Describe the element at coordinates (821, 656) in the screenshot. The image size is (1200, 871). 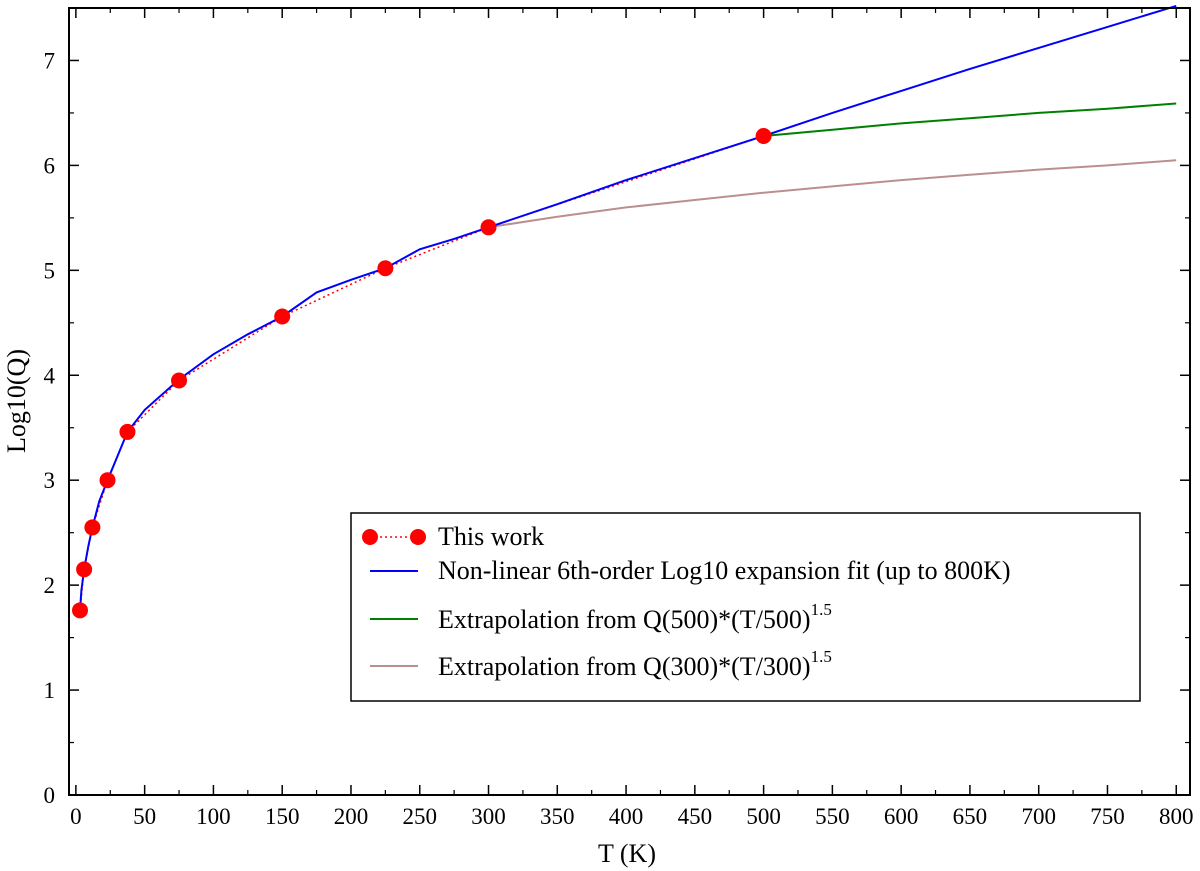
I see `legend-label-extrap-300-exp: 1.5` at that location.